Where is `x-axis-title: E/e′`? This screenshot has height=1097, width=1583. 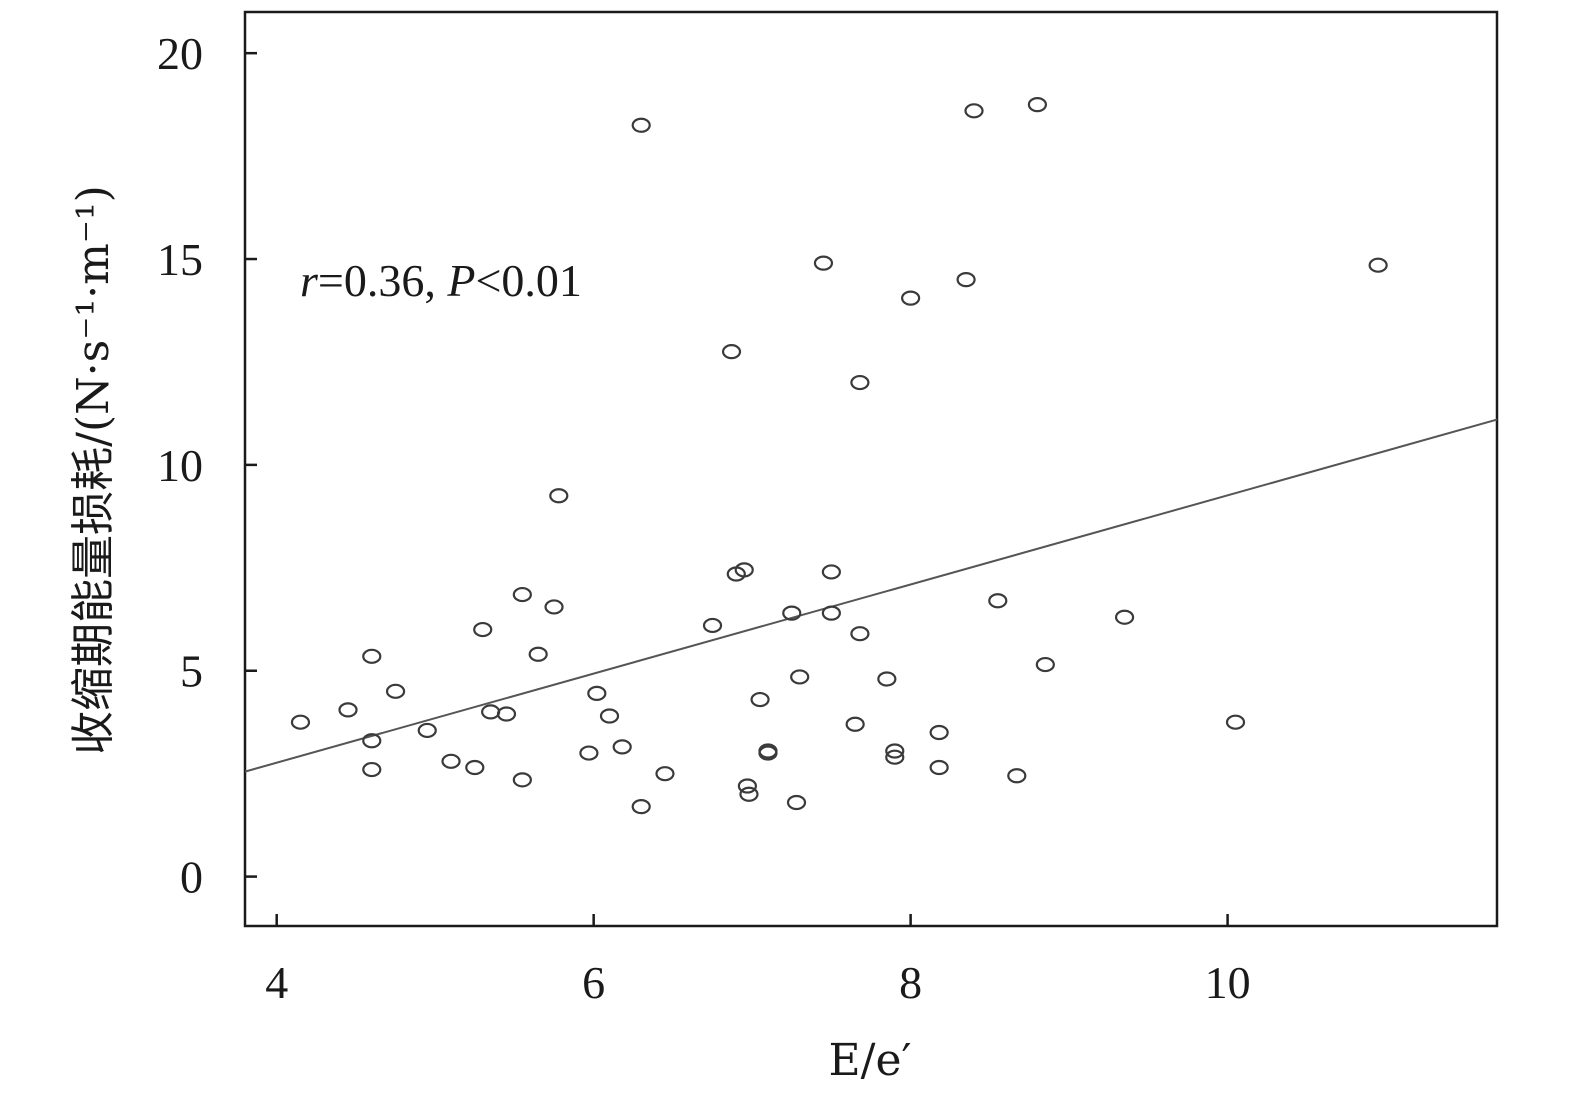 x-axis-title: E/e′ is located at coordinates (870, 1060).